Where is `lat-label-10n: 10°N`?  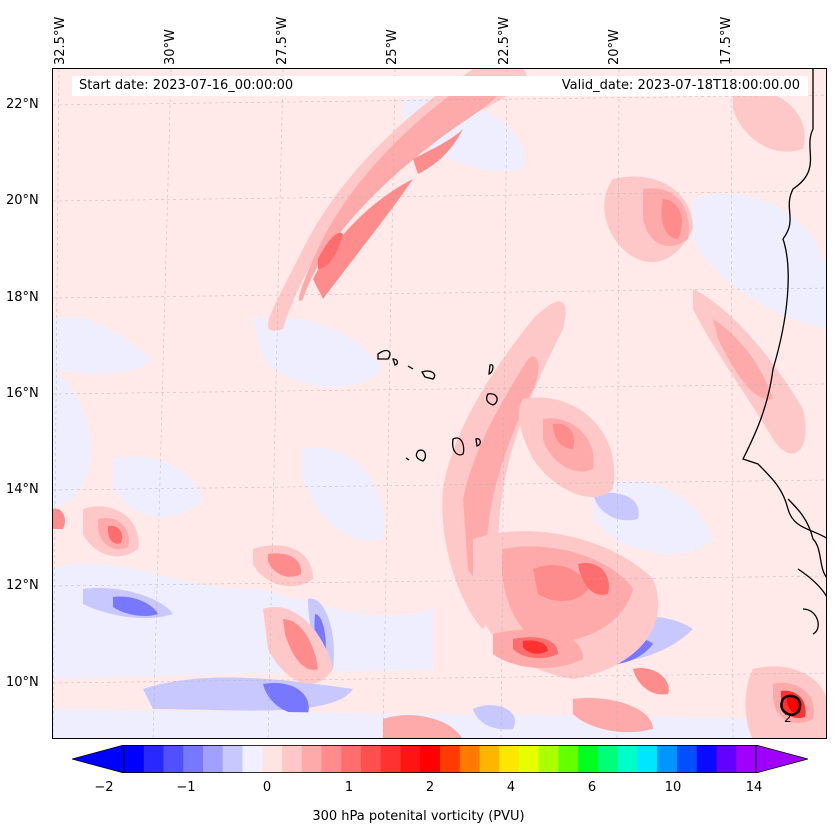
lat-label-10n: 10°N is located at coordinates (22, 682).